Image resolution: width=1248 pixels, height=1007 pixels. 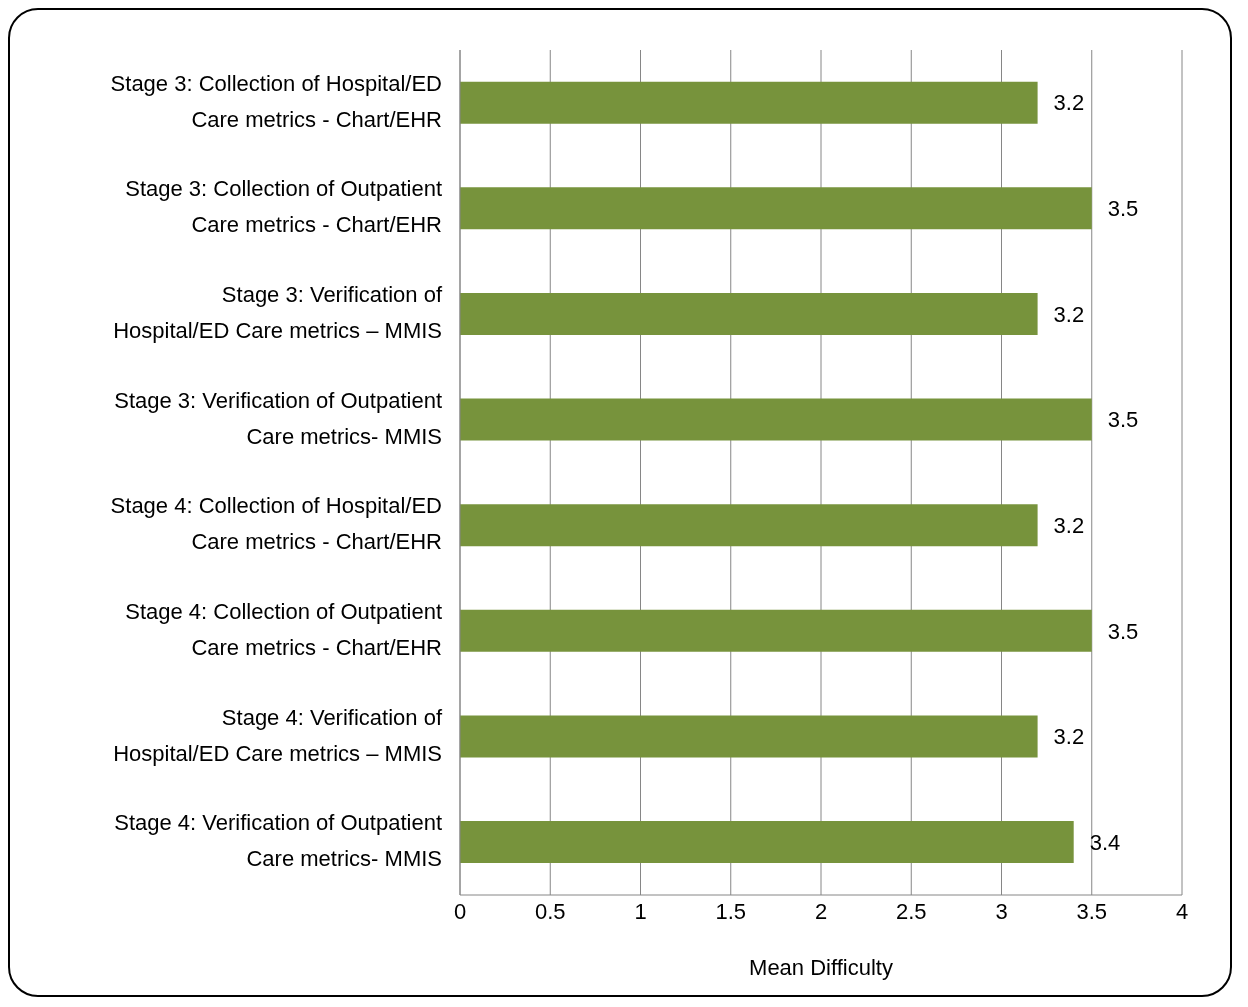 I want to click on y-tick-label: Stage 4: Verification of Outpatient Care metrics- MMIS, so click(x=278, y=840).